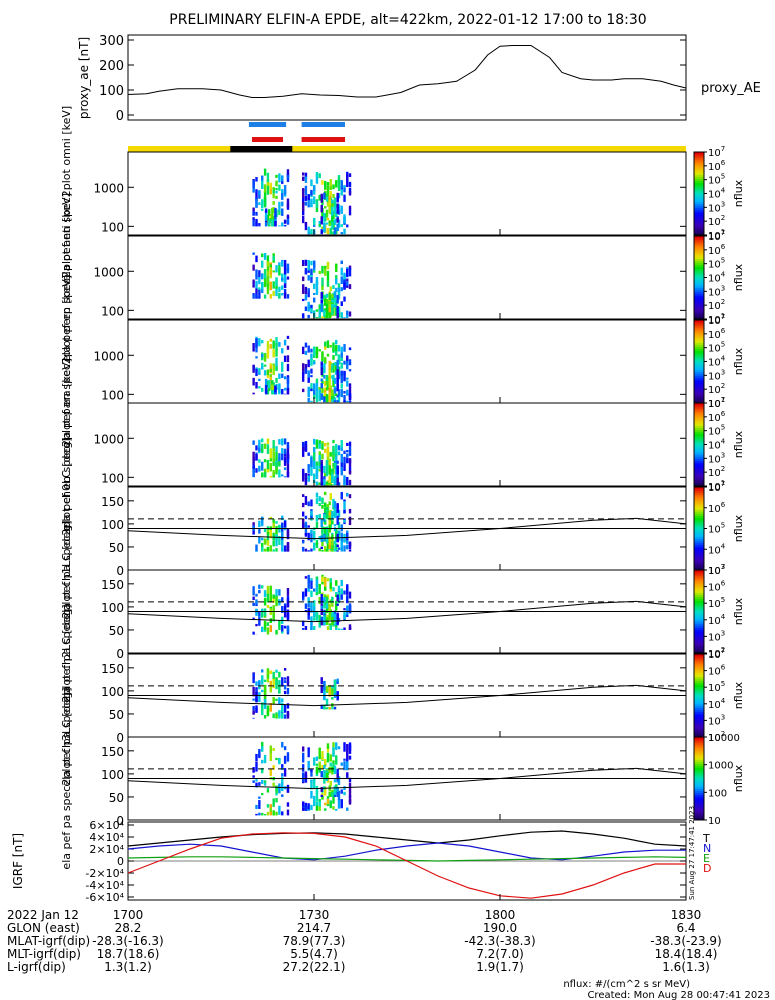 This screenshot has height=1000, width=775. What do you see at coordinates (267, 124) in the screenshot?
I see `indicator-bar-blue` at bounding box center [267, 124].